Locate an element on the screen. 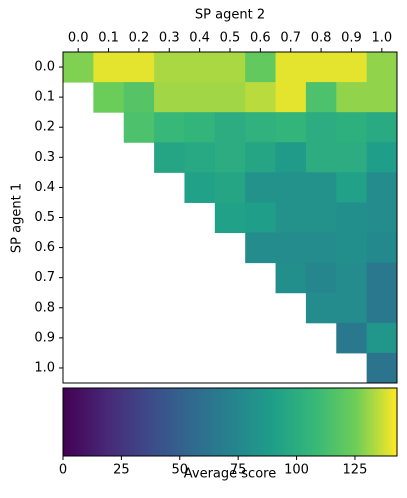  colorbar-tick-label: 75 is located at coordinates (238, 470).